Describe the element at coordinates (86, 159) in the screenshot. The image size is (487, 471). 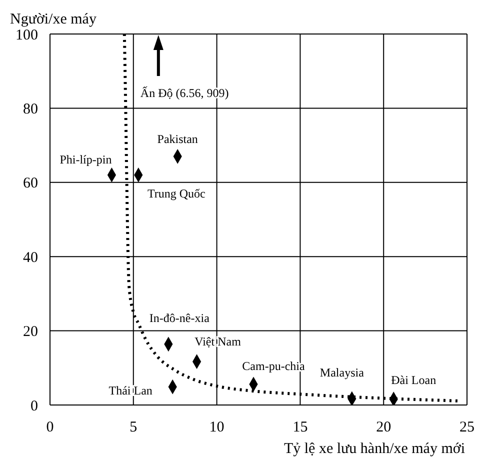
I see `annotation: Phi-líp-pin` at that location.